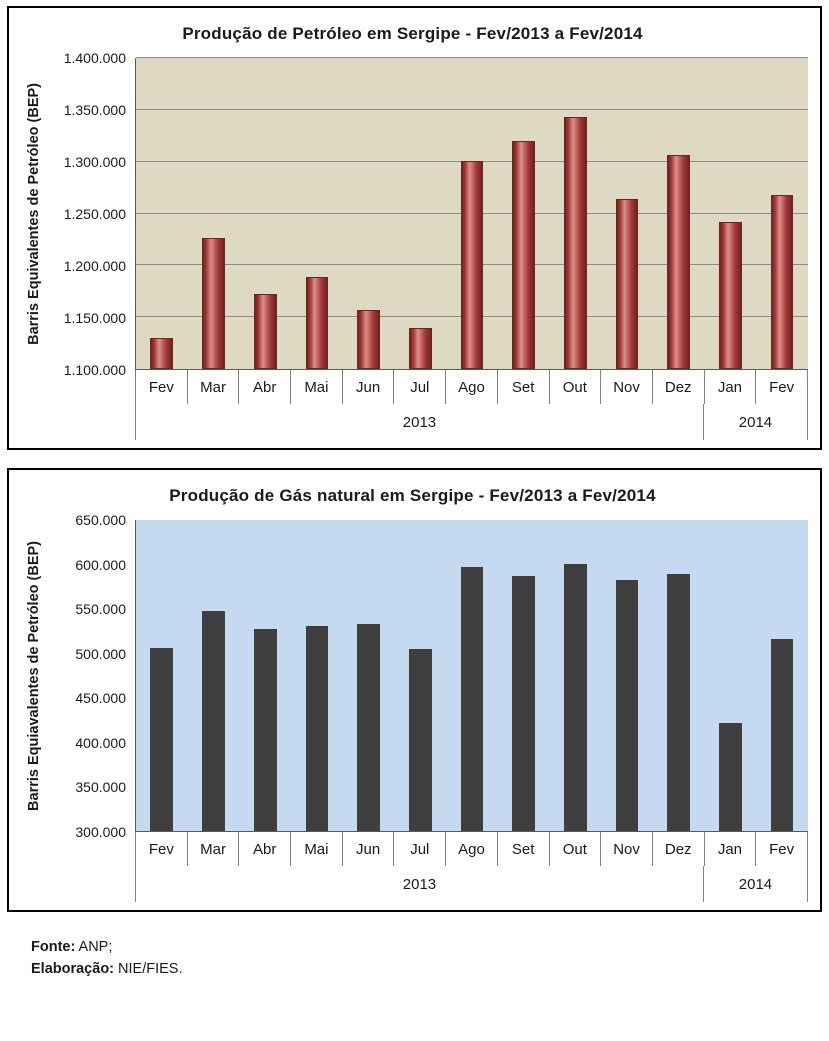 The height and width of the screenshot is (1041, 829). What do you see at coordinates (53, 947) in the screenshot?
I see `source-label: Fonte:` at bounding box center [53, 947].